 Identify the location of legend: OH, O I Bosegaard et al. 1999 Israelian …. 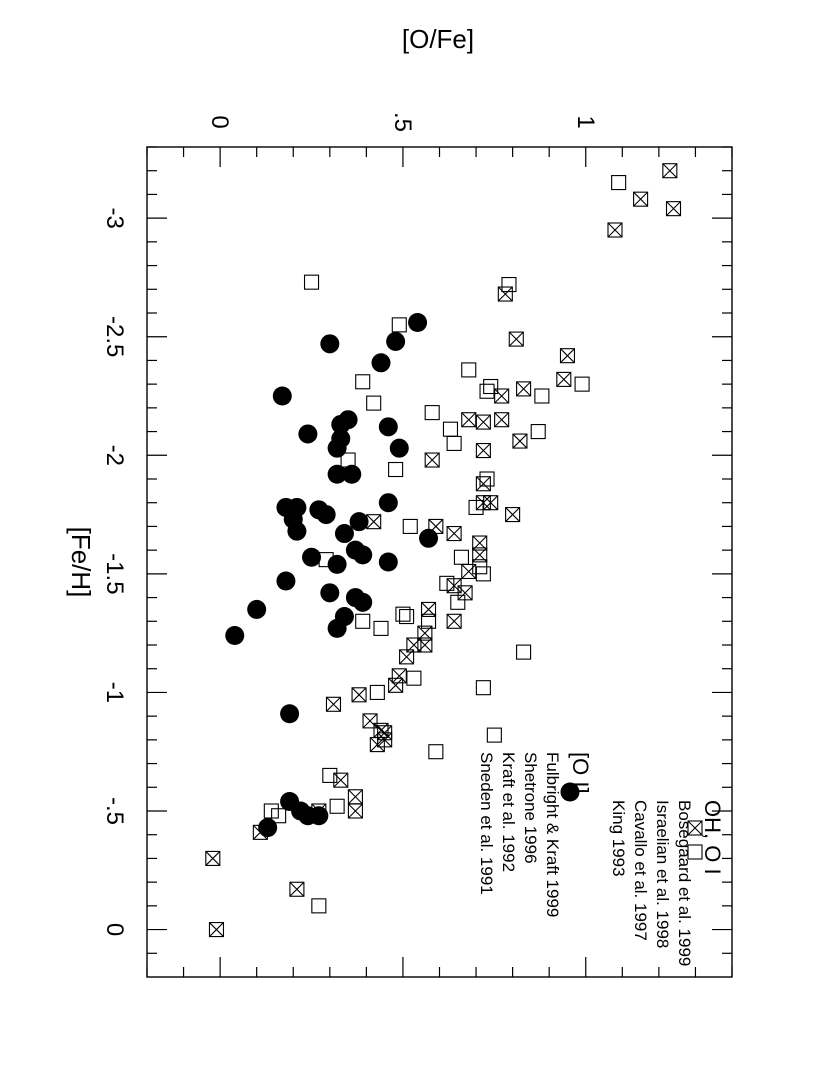
(601, 859).